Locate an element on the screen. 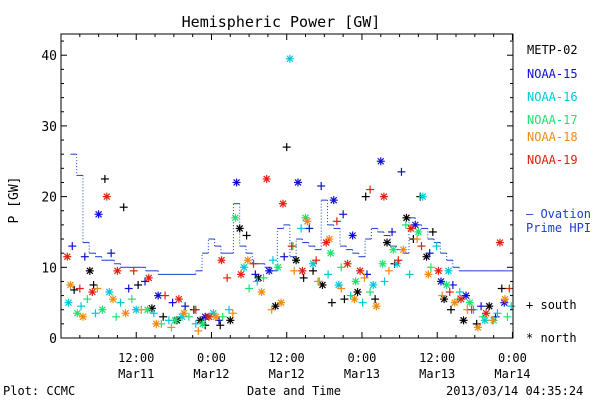 The width and height of the screenshot is (600, 400). y-tick-label: 30 is located at coordinates (49, 127).